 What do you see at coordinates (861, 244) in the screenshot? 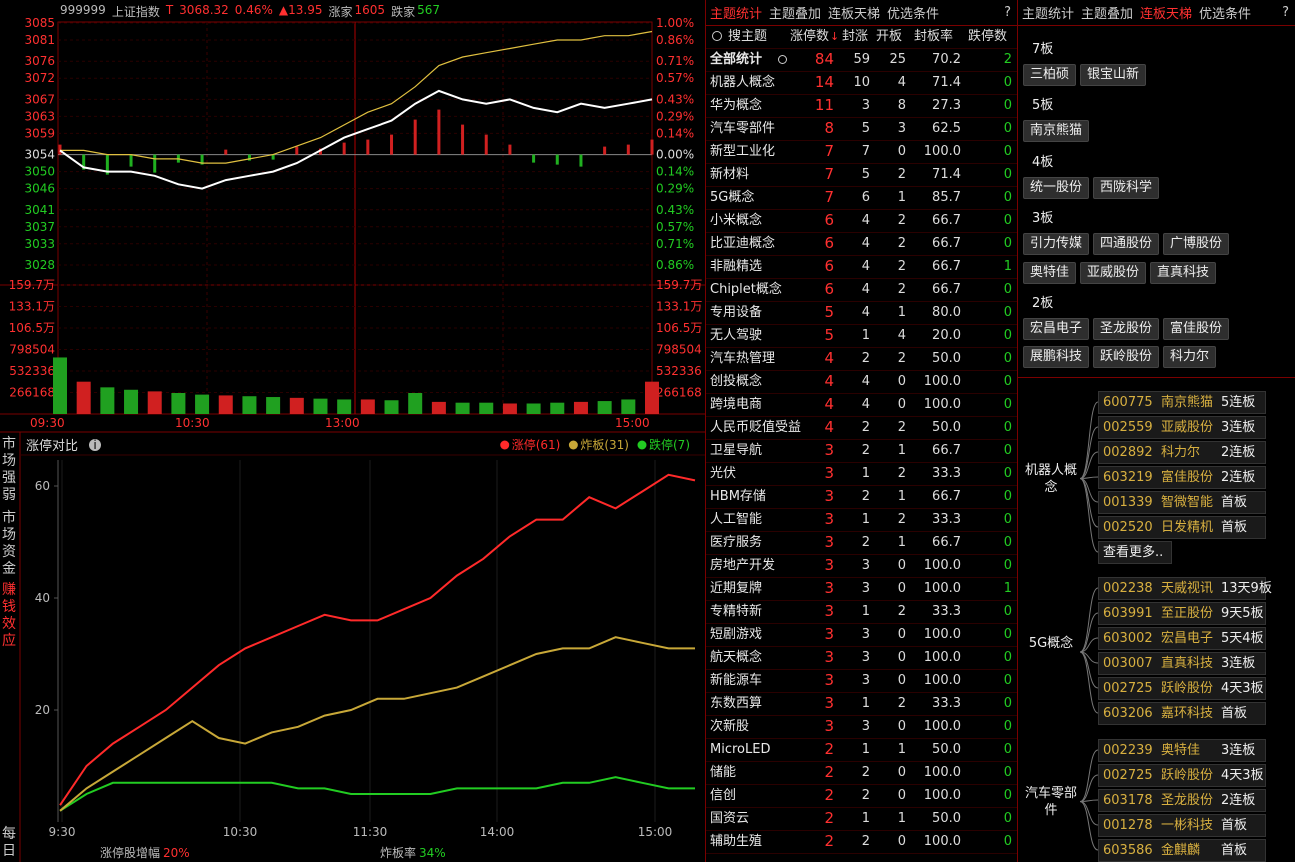
I see `table-row: 比亚迪概念 6 4 2 66.7 0` at bounding box center [861, 244].